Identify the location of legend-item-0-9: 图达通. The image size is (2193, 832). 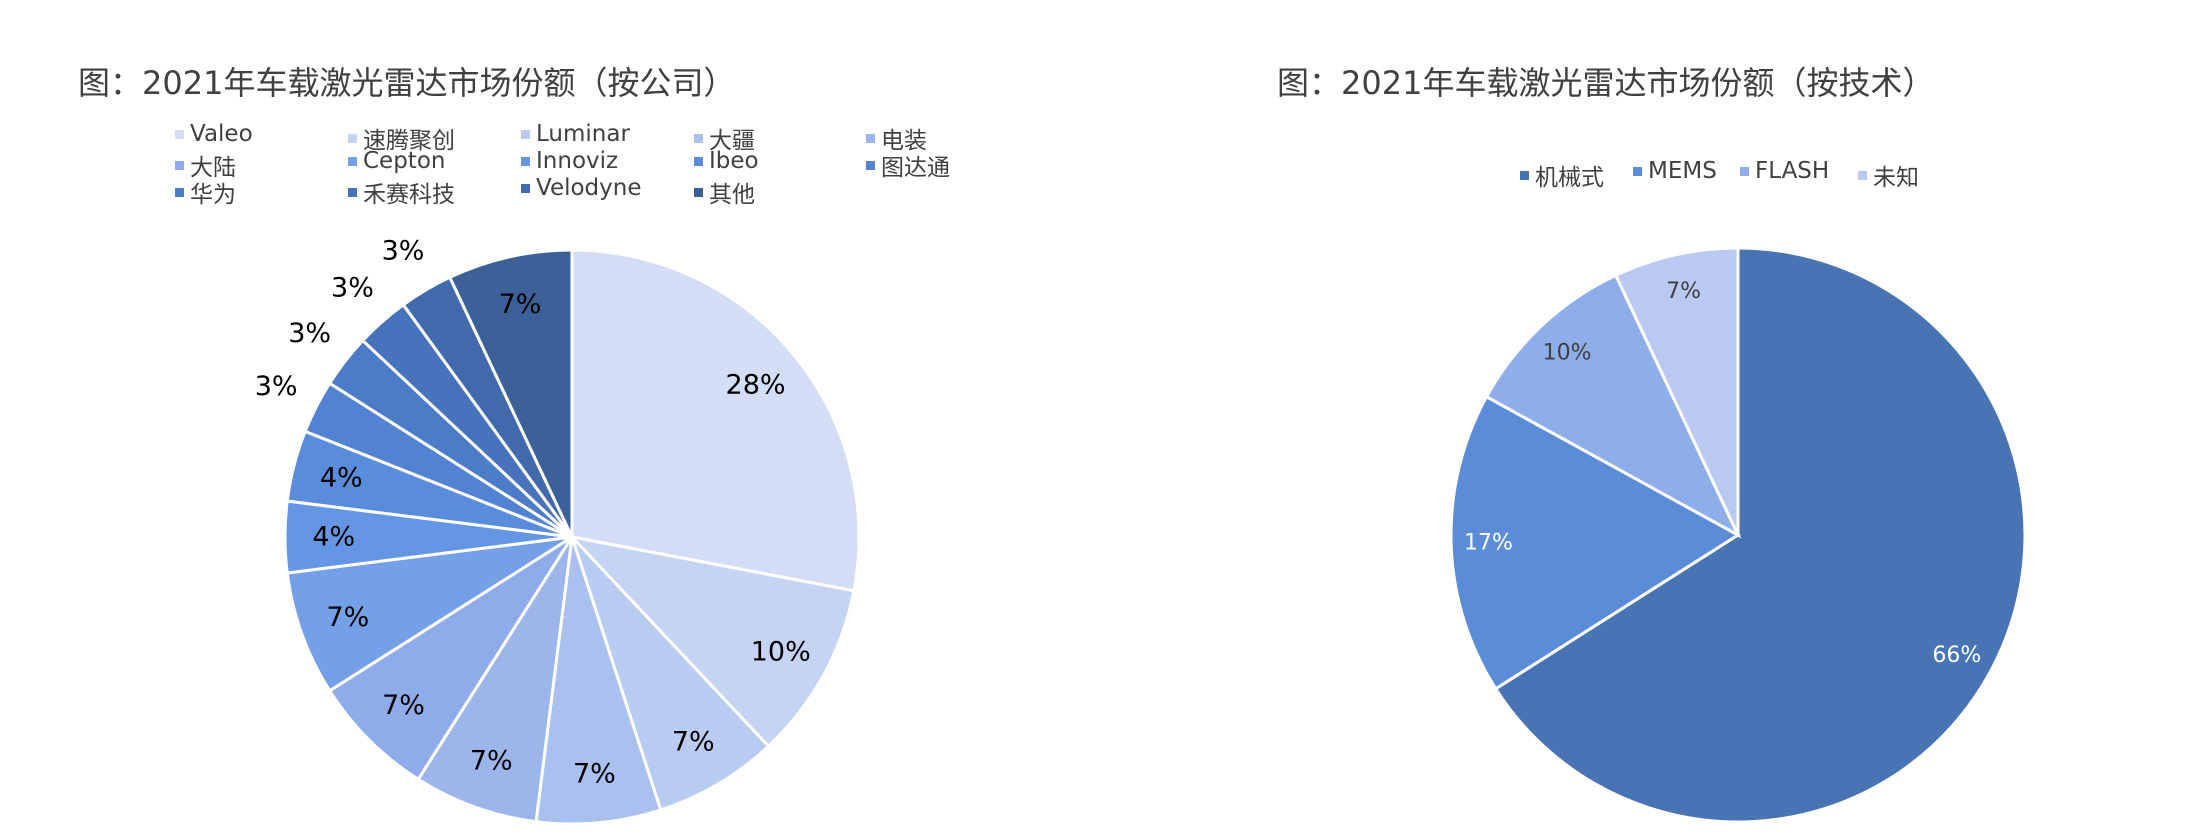
(908, 165).